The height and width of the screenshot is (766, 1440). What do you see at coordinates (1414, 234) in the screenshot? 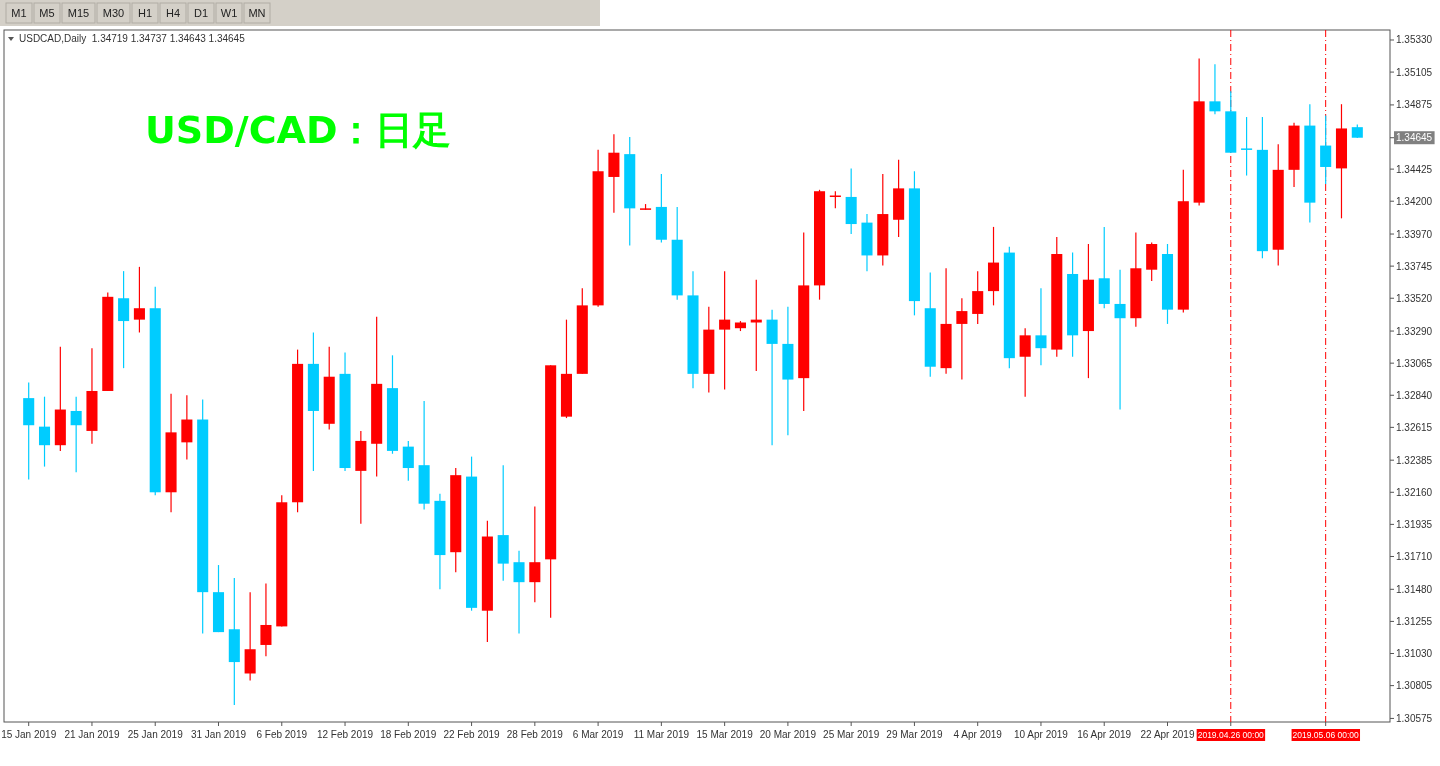
I see `y-tick-label: 1.33970` at bounding box center [1414, 234].